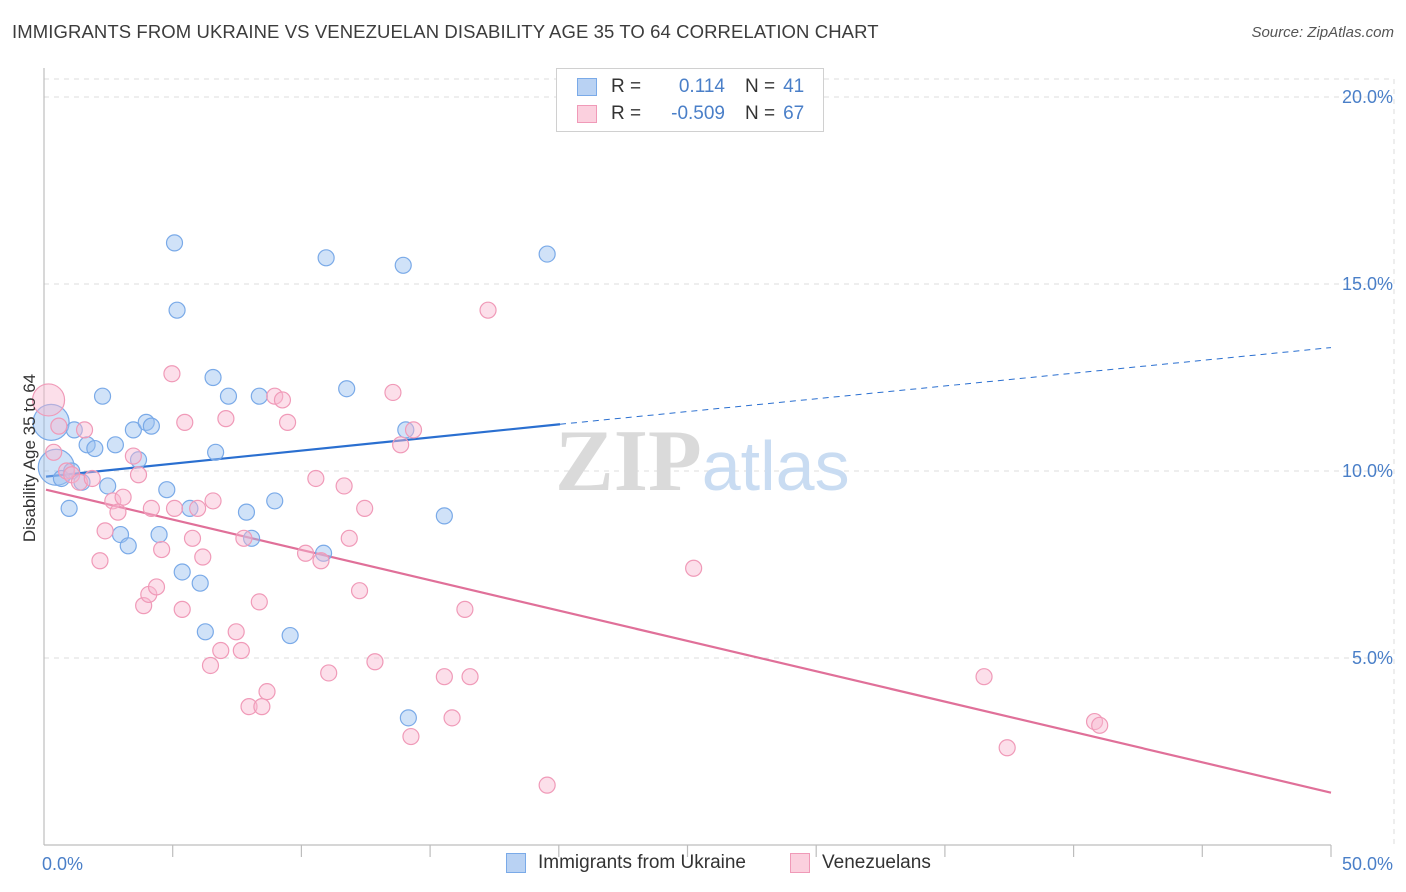 The width and height of the screenshot is (1406, 892). What do you see at coordinates (1322, 32) in the screenshot?
I see `chart-source: Source: ZipAtlas.com` at bounding box center [1322, 32].